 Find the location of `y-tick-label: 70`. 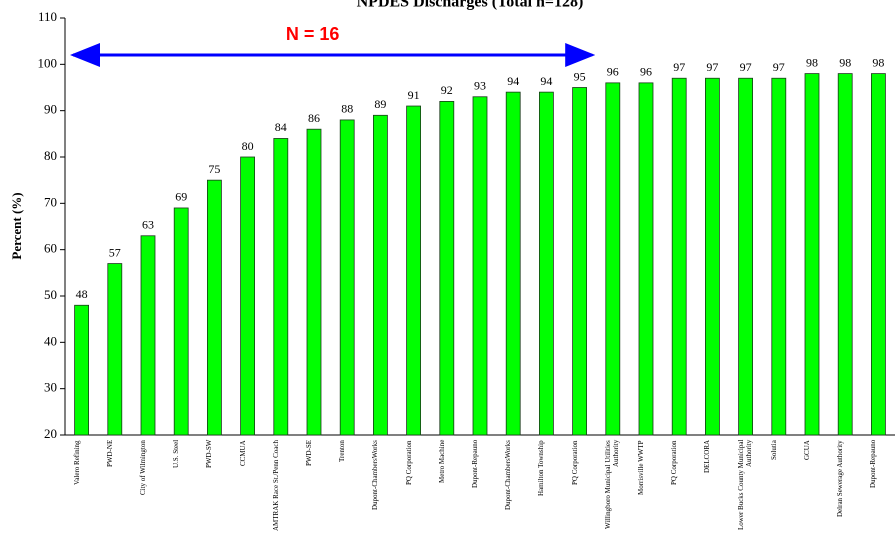

y-tick-label: 70 is located at coordinates (50, 201).